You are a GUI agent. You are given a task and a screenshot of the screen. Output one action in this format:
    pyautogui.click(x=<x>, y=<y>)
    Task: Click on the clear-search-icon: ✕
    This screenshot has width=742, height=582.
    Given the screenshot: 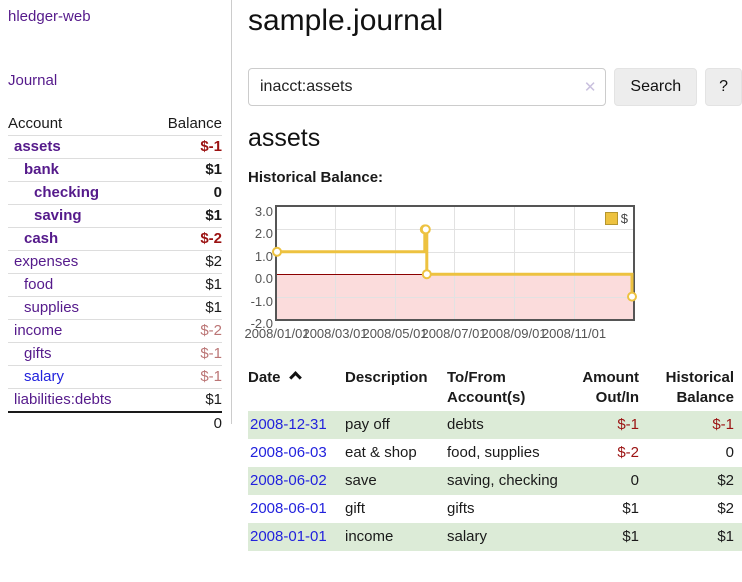 What is the action you would take?
    pyautogui.click(x=590, y=87)
    